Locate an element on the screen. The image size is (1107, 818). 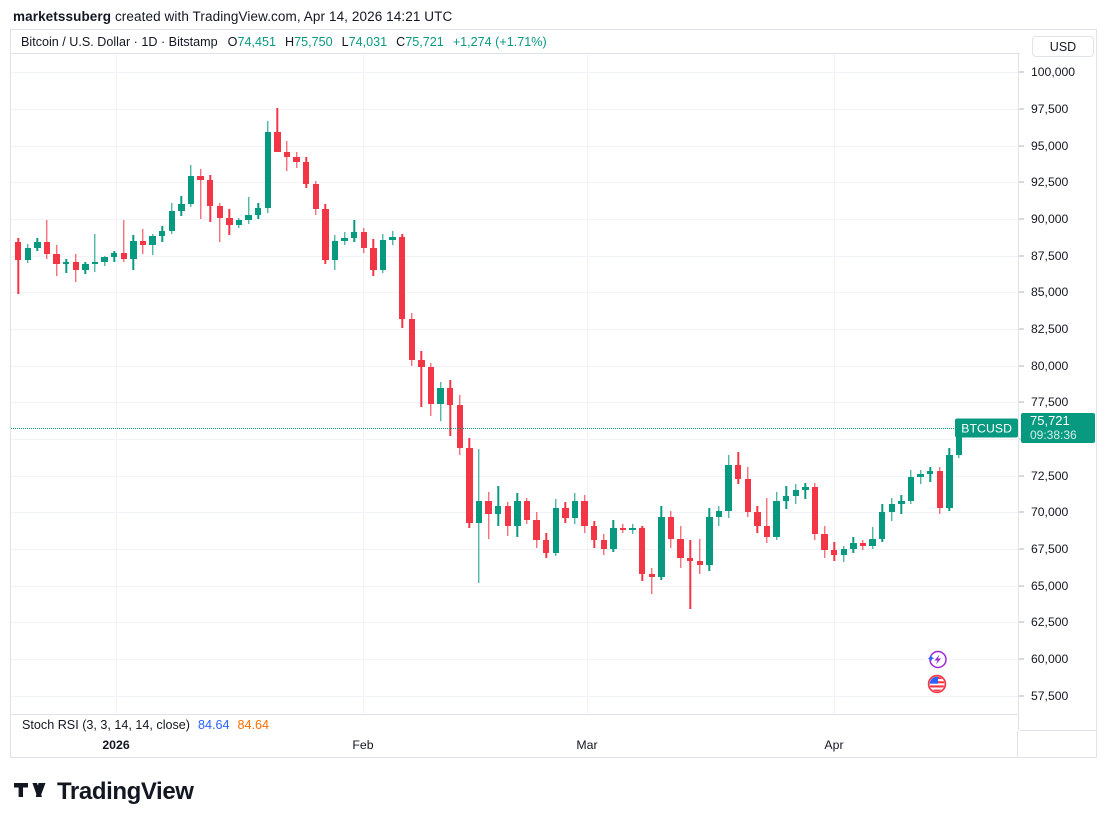
price-tick-label: 97,500 is located at coordinates (1050, 109).